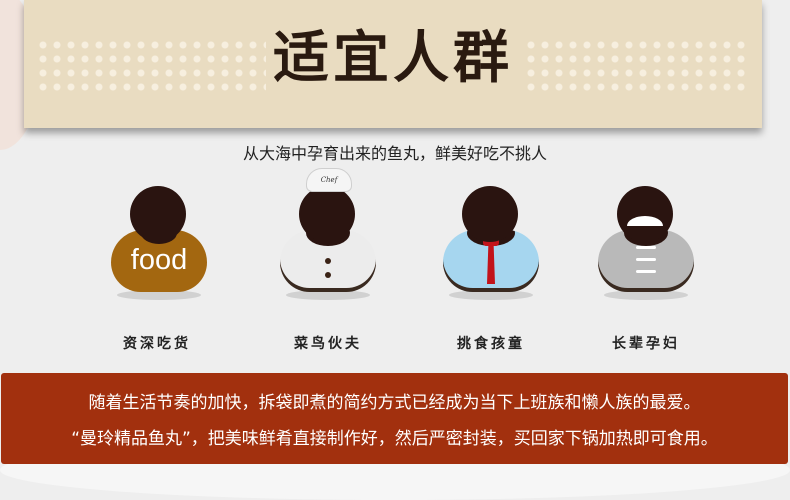 This screenshot has width=790, height=500. What do you see at coordinates (159, 243) in the screenshot?
I see `figure-foodie: food` at bounding box center [159, 243].